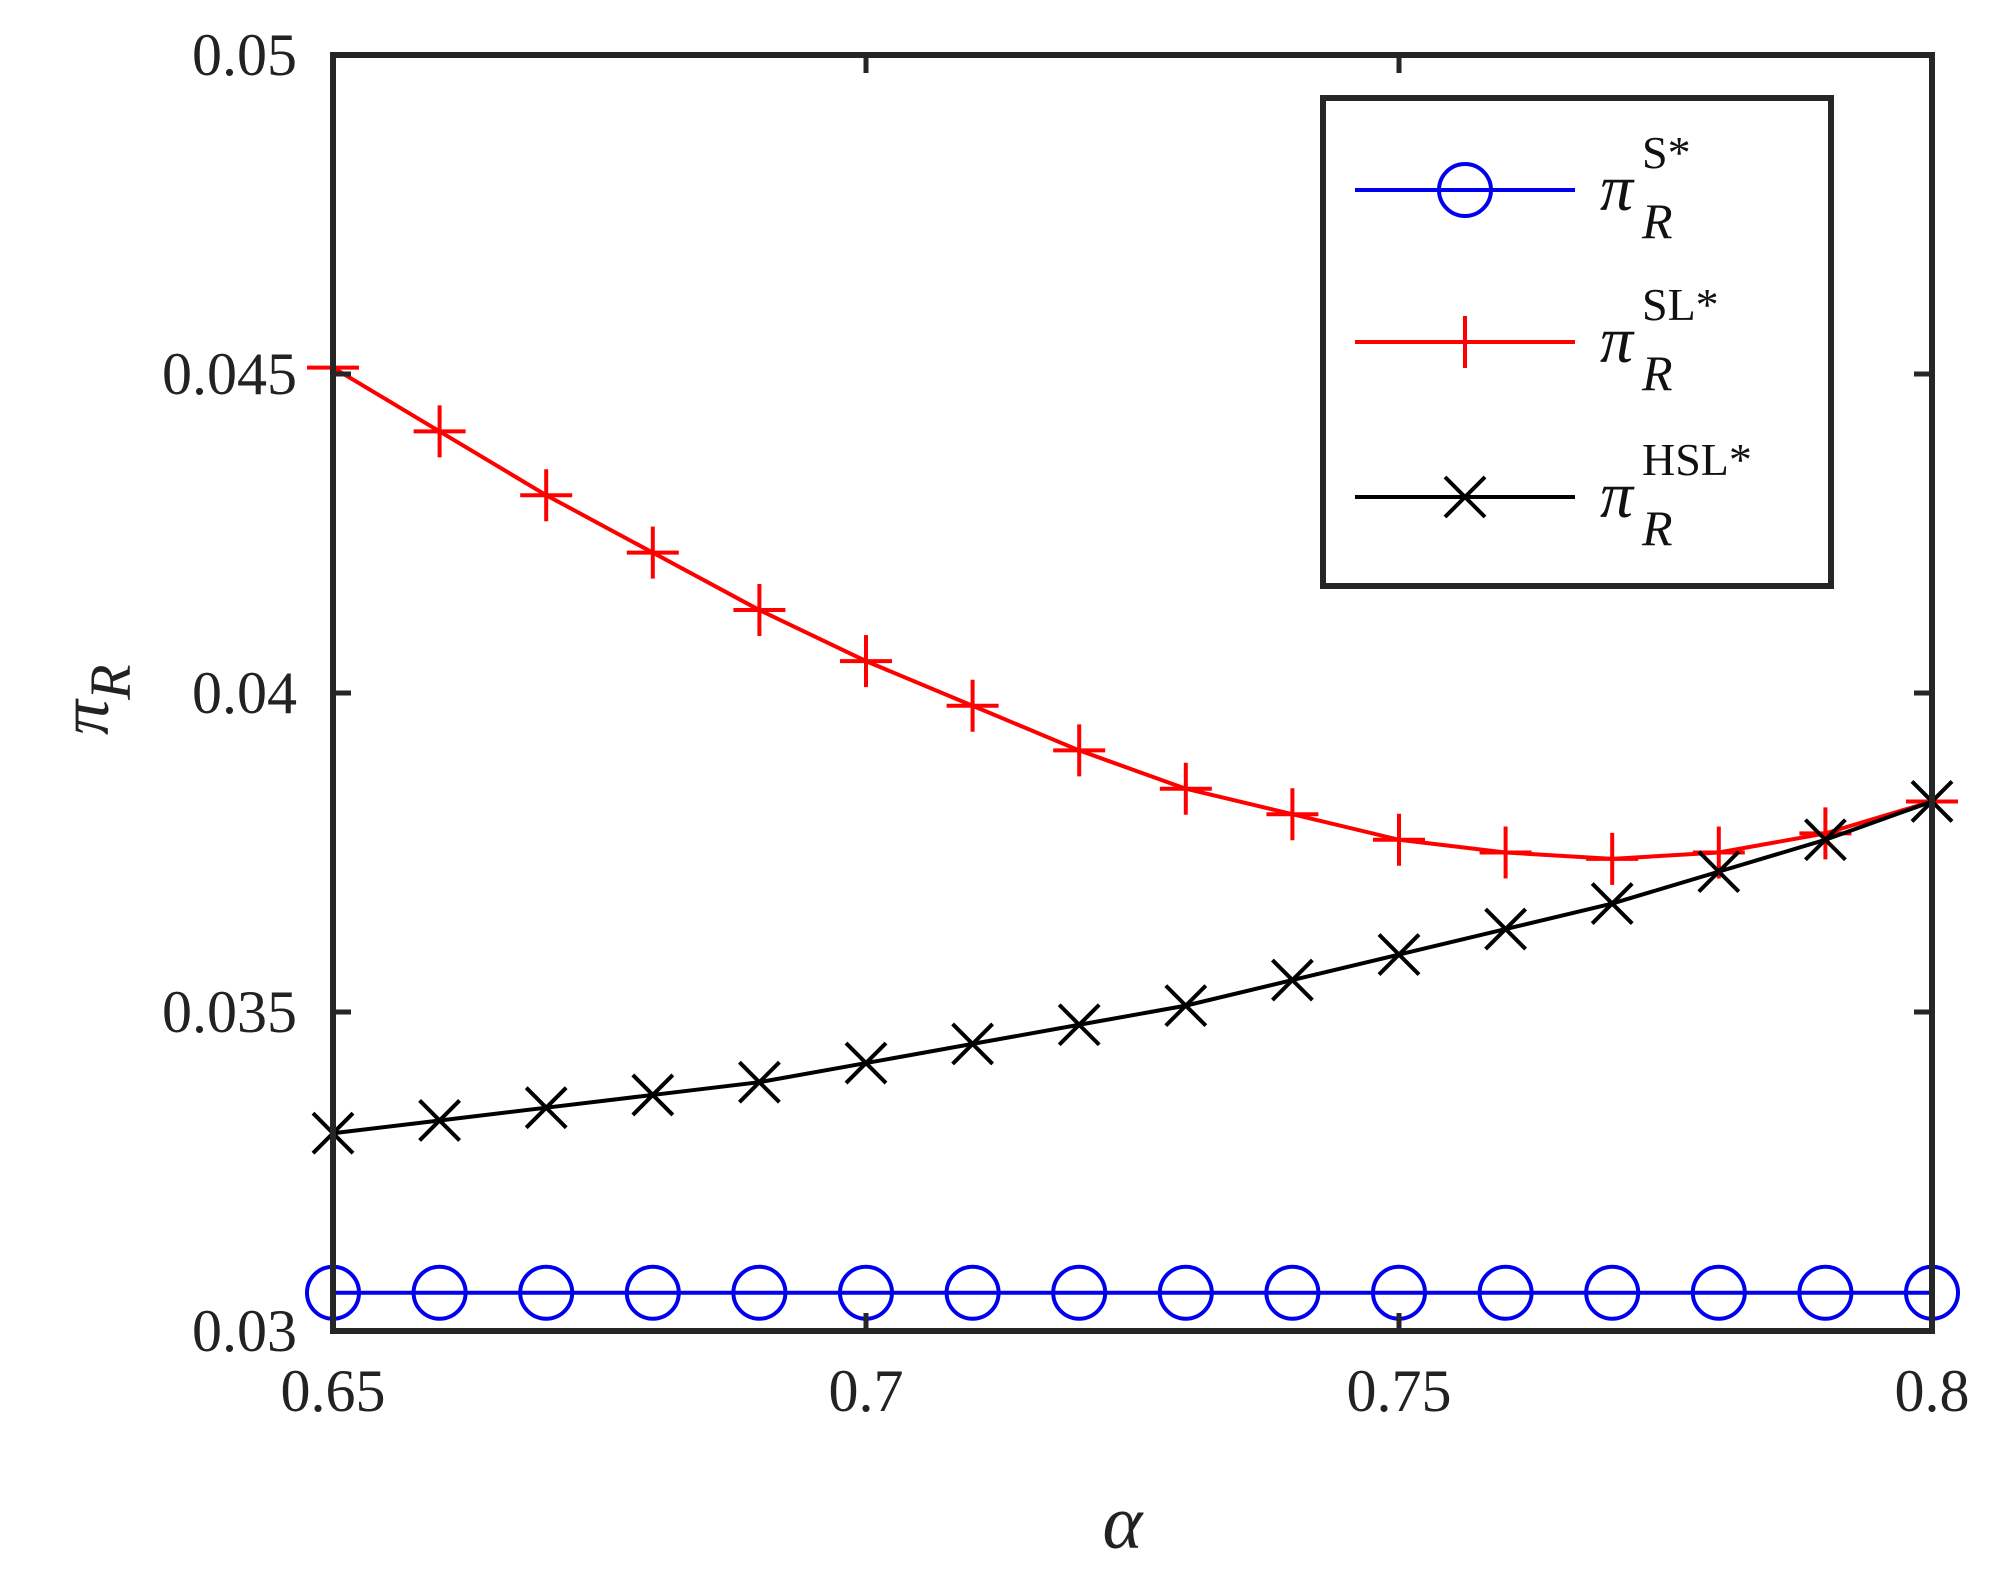 The width and height of the screenshot is (2008, 1577). I want to click on legend-label-sup: S*, so click(1666, 152).